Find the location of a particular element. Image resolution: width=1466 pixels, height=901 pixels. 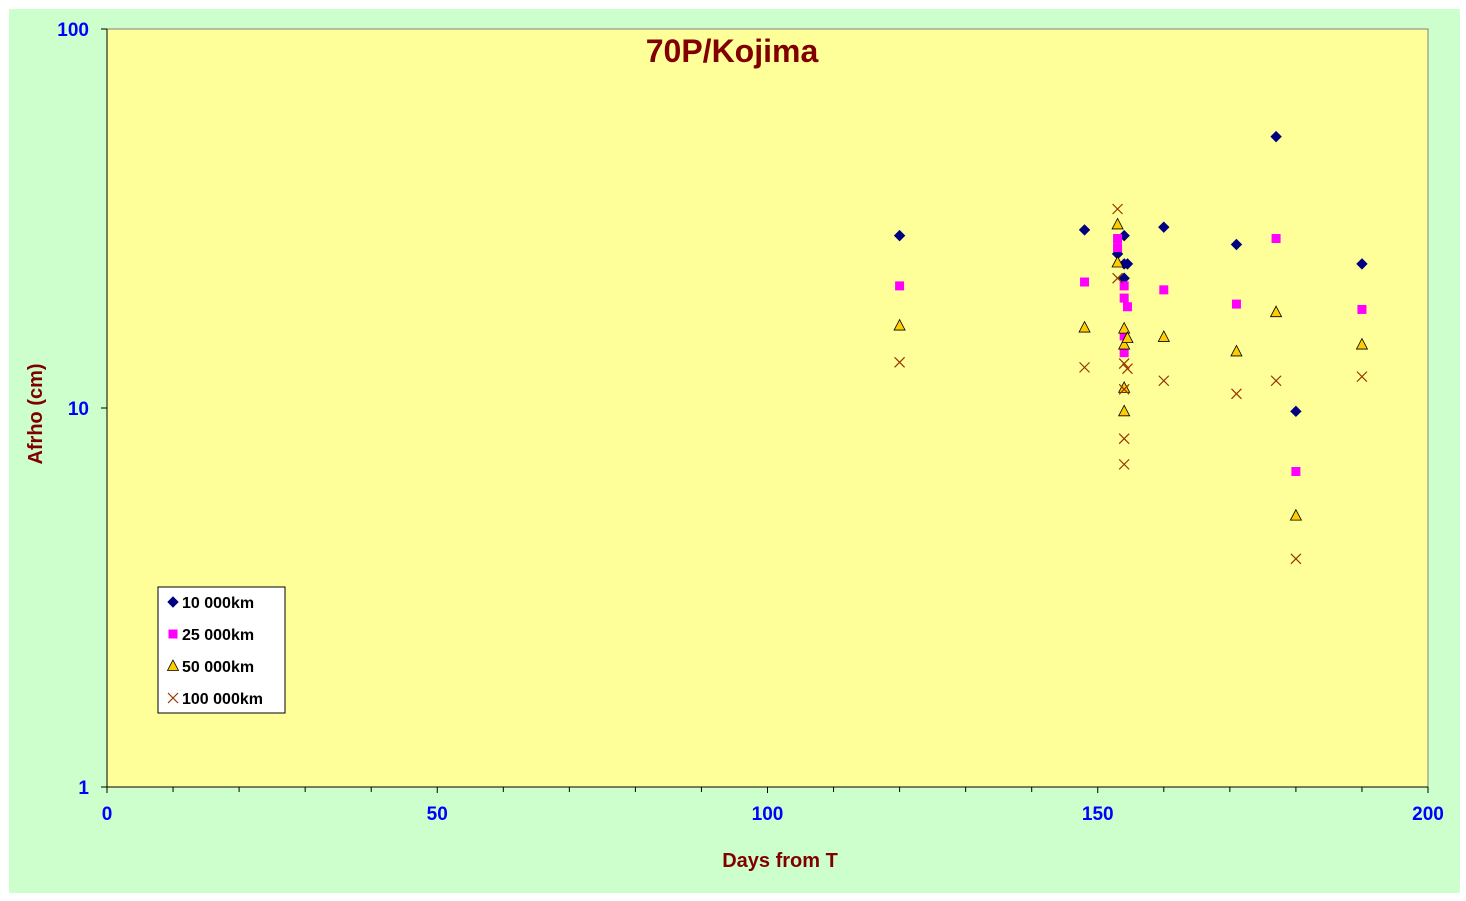

y-axis-label: Afrho (cm) is located at coordinates (36, 413).